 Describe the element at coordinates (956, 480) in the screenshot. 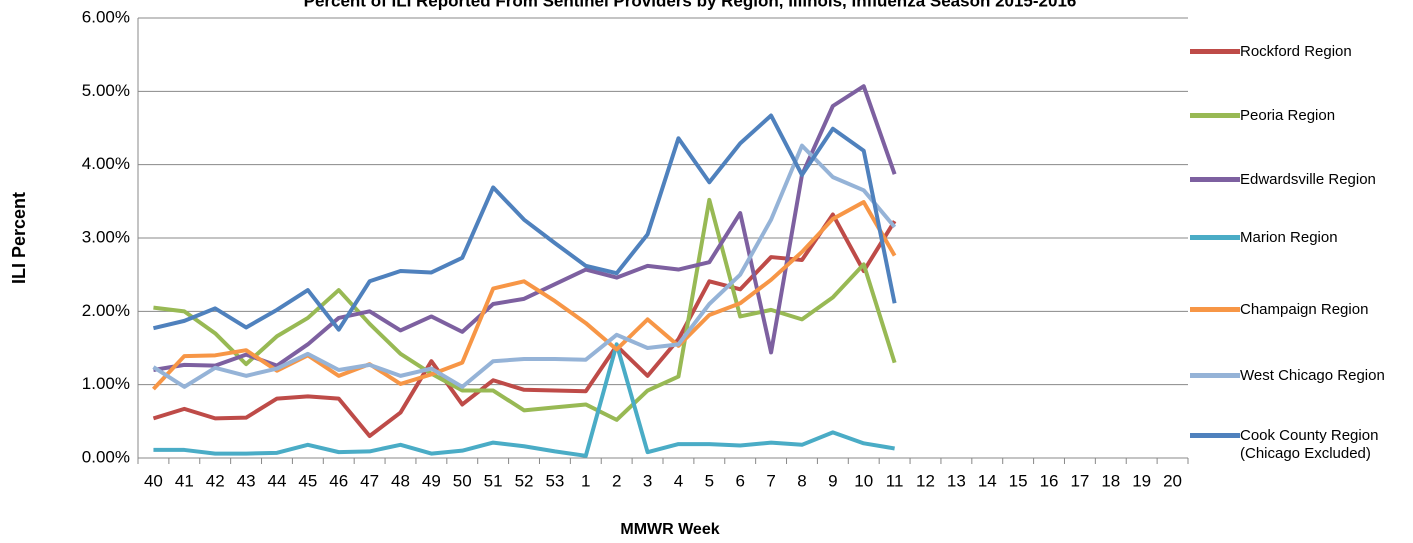

I see `x-tick-label: 13` at that location.